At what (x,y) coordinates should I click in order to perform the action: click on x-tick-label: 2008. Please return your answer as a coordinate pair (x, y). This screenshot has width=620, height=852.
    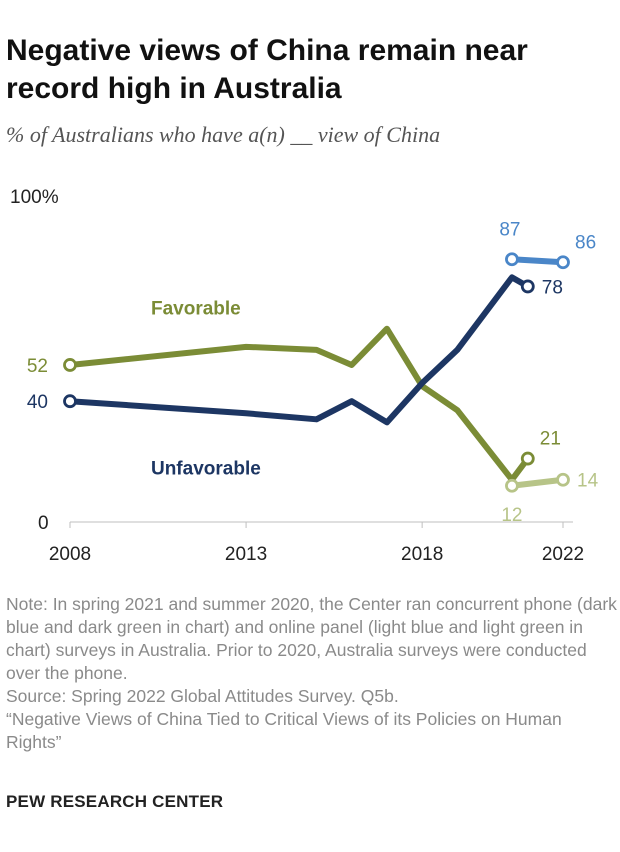
    Looking at the image, I should click on (70, 554).